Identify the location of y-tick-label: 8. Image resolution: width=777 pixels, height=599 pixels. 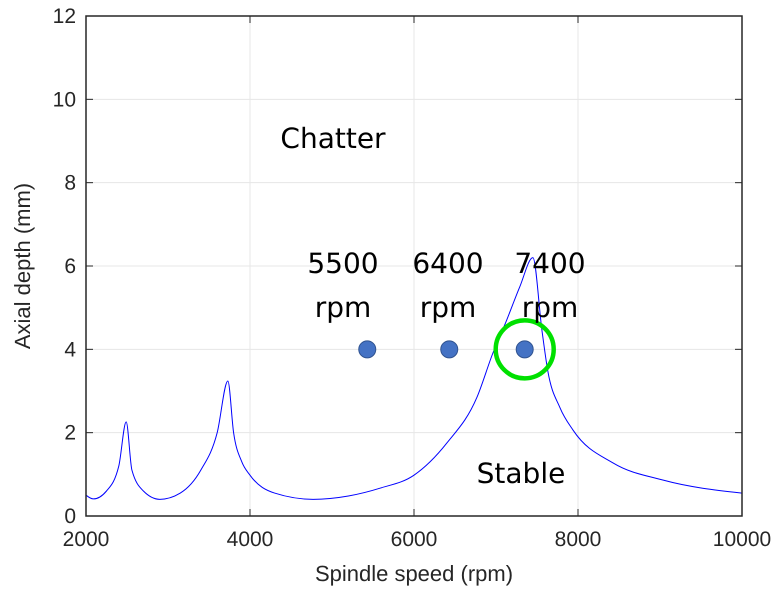
(70, 183).